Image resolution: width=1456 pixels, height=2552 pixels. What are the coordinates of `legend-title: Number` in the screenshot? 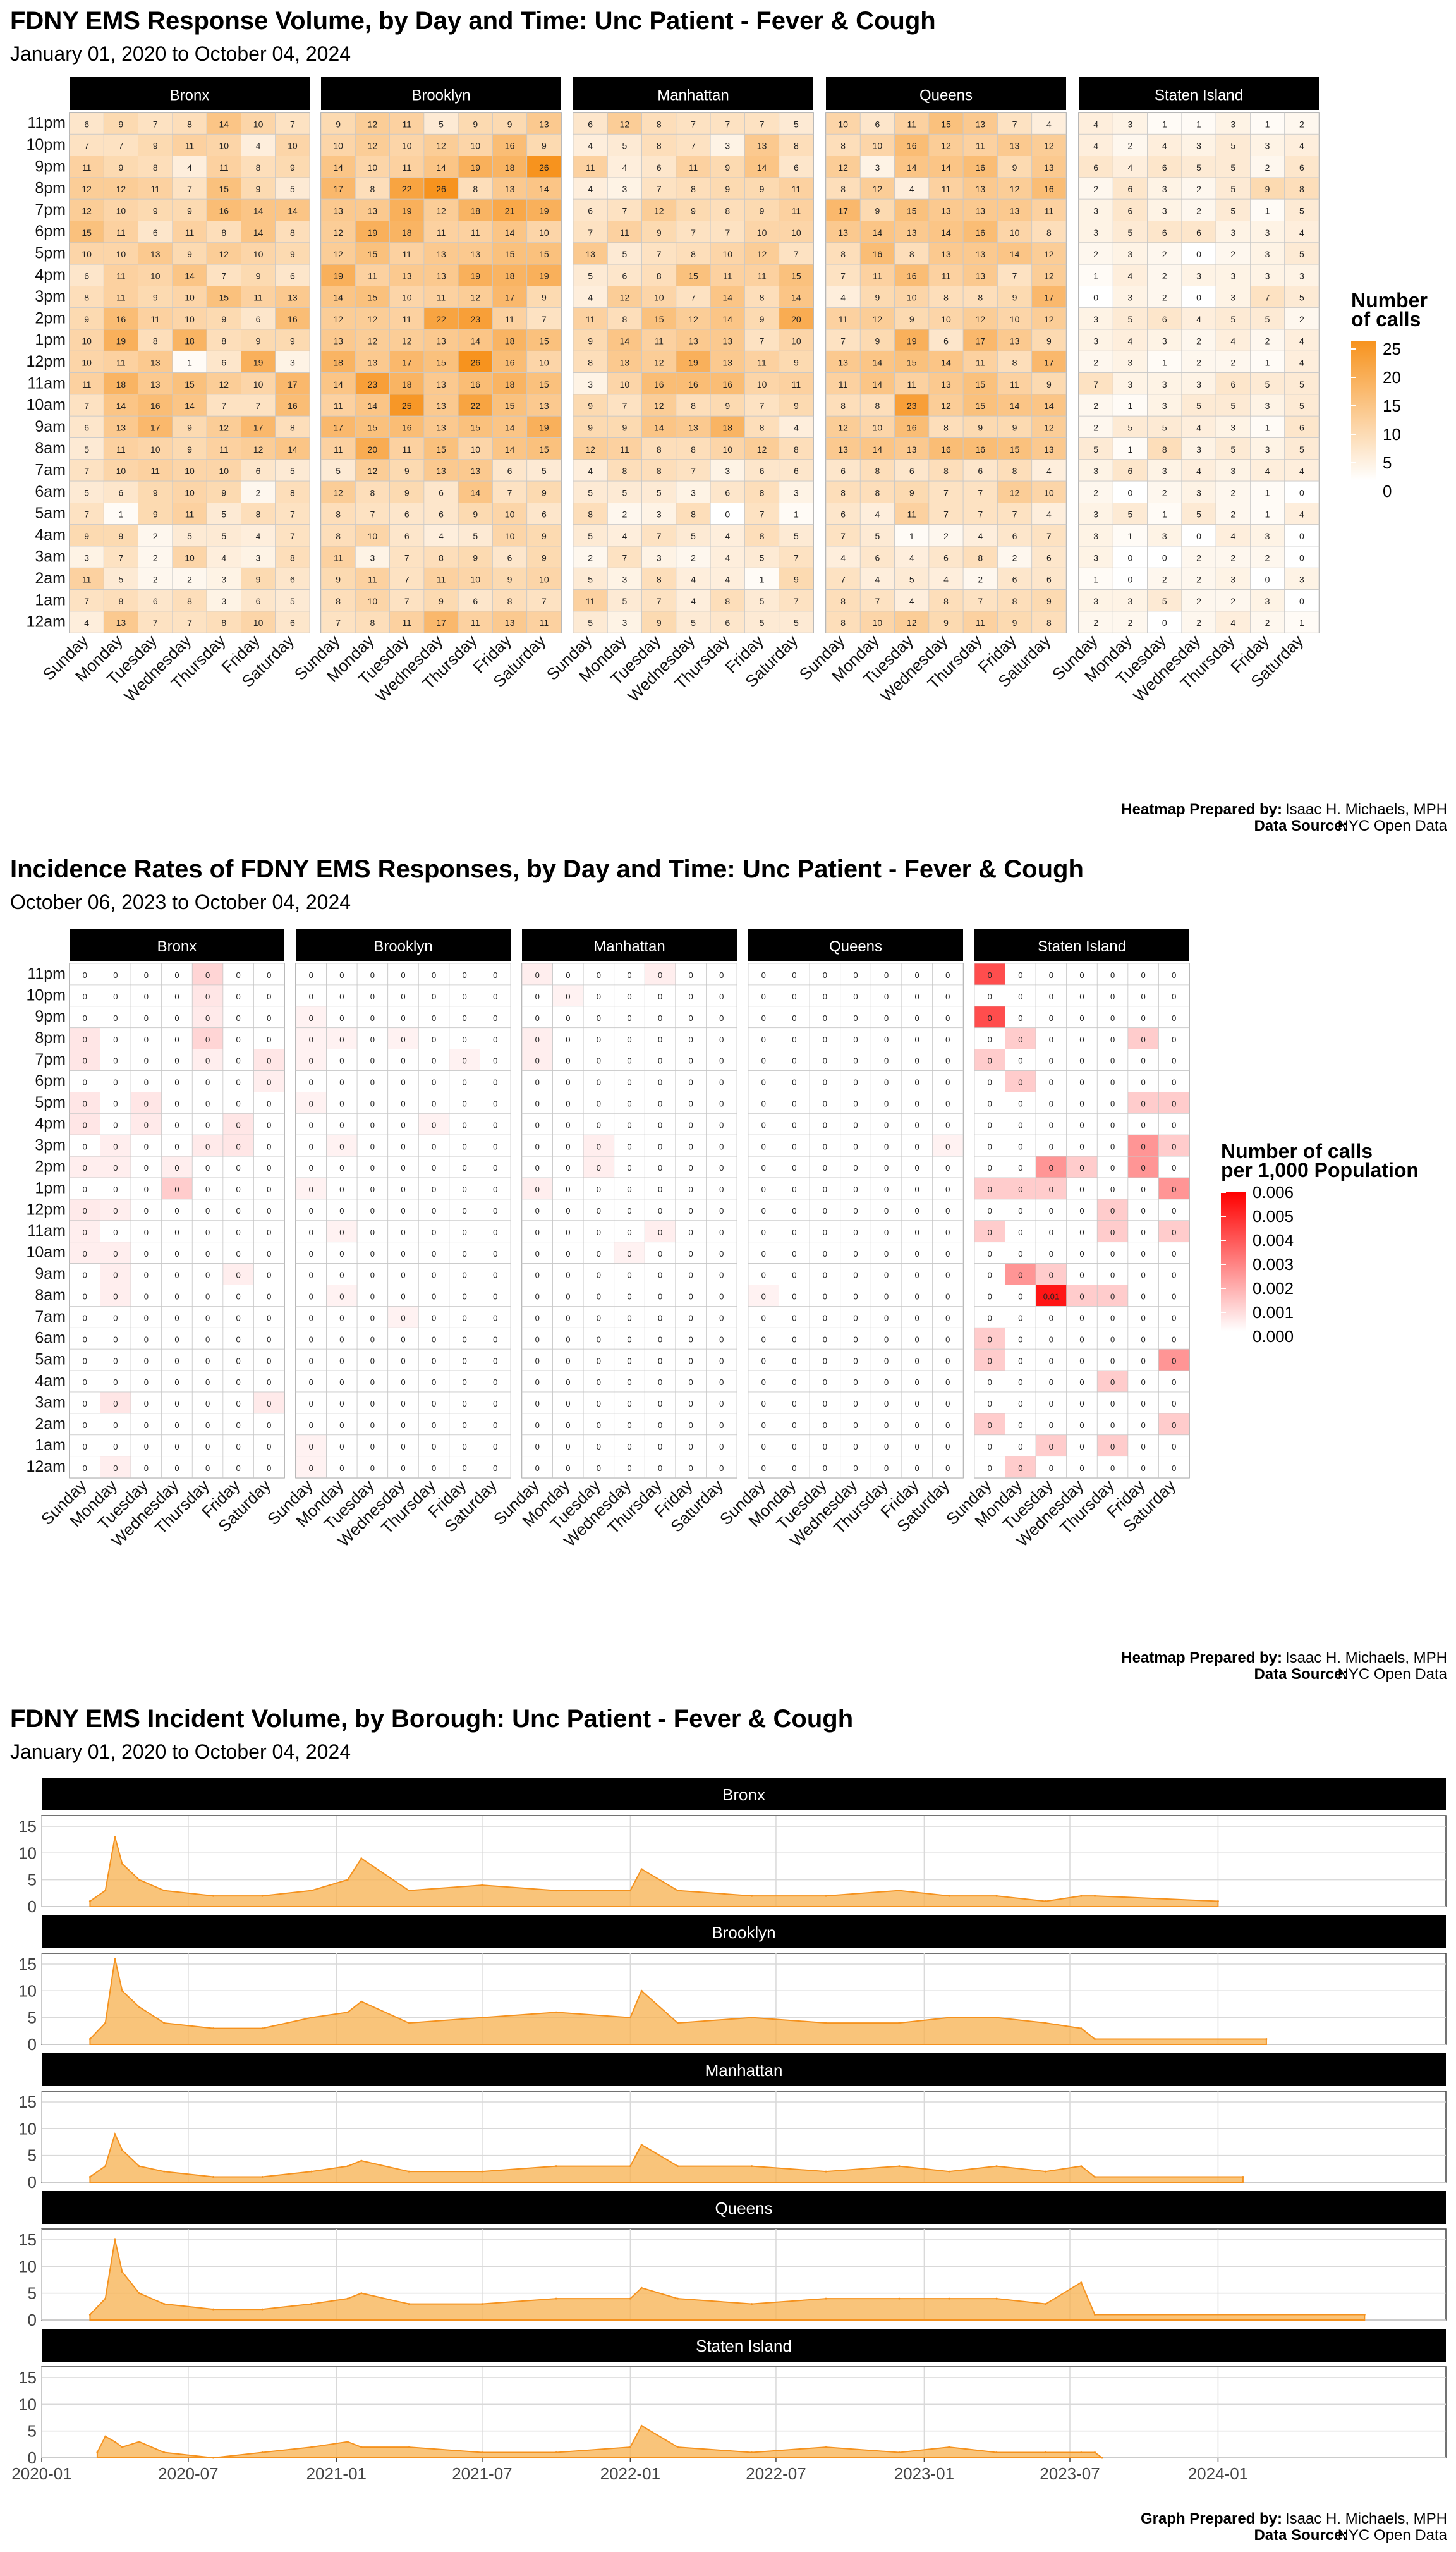 It's located at (1389, 300).